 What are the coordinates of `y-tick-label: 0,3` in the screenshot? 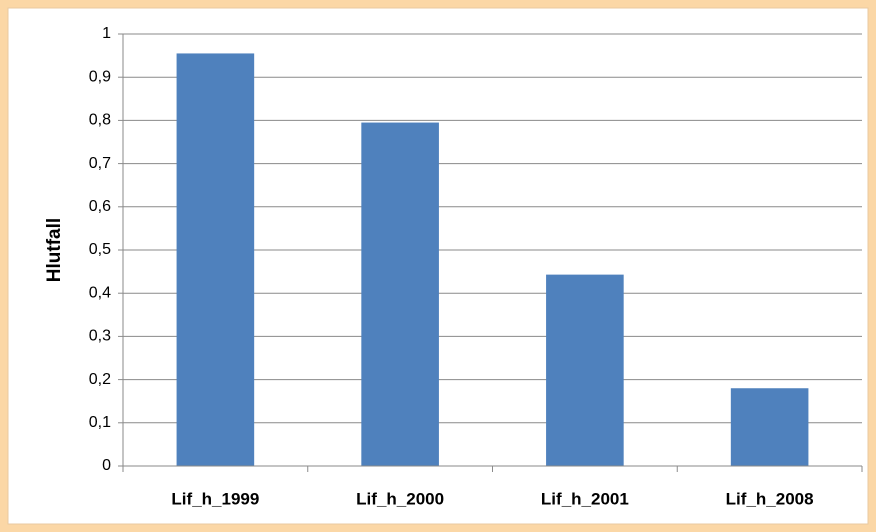 It's located at (100, 336).